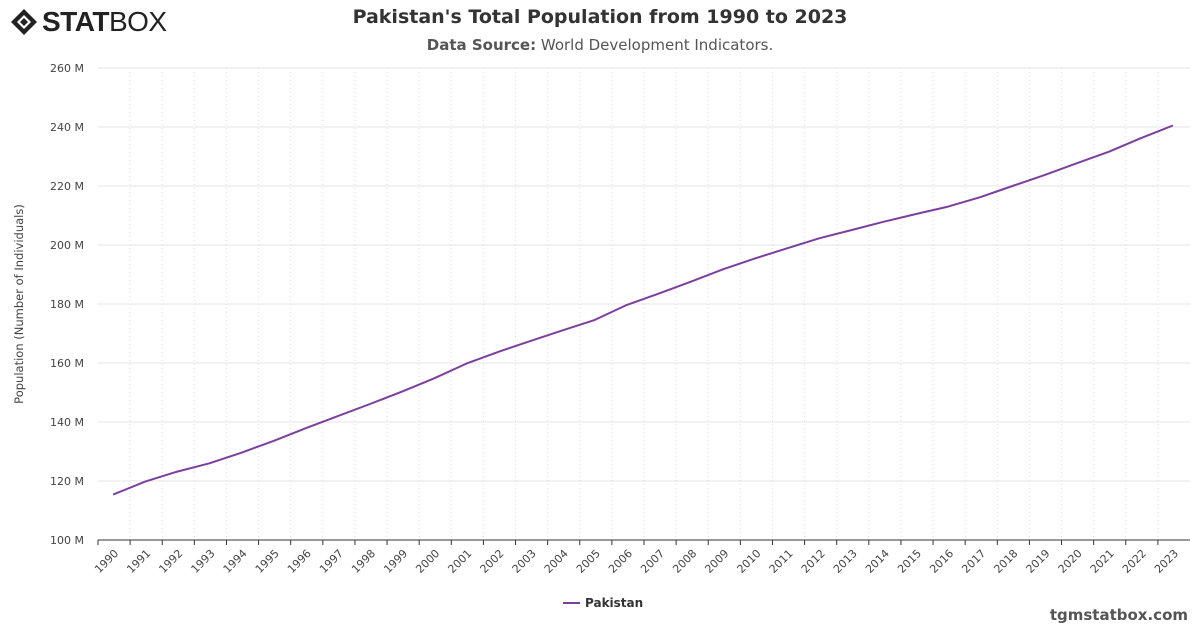  I want to click on x-tick-label: 1995, so click(267, 561).